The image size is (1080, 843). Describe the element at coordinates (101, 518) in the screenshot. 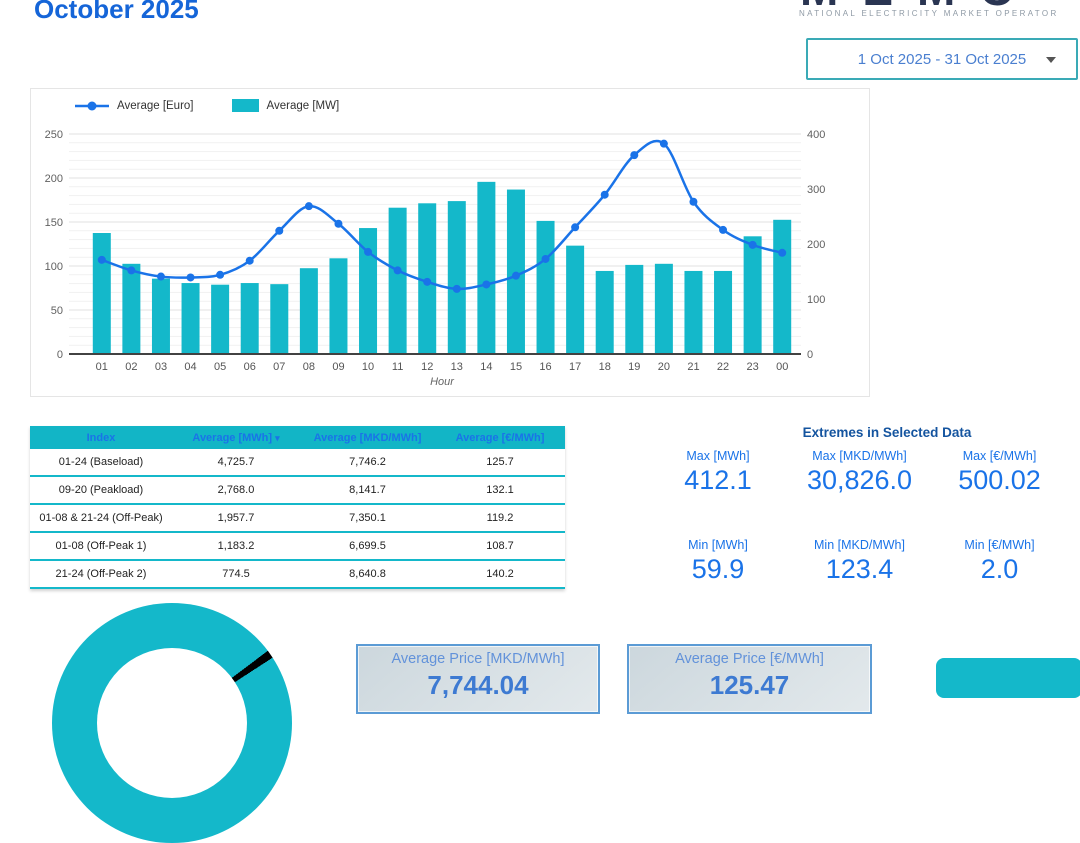

I see `table-cell: 01-08 & 21-24 (Off-Peak)` at that location.